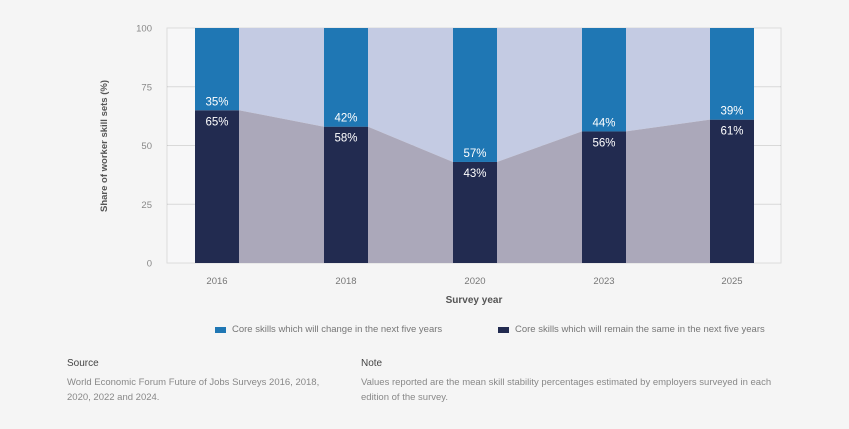 This screenshot has width=849, height=429. What do you see at coordinates (146, 205) in the screenshot?
I see `y-tick-label: 25` at bounding box center [146, 205].